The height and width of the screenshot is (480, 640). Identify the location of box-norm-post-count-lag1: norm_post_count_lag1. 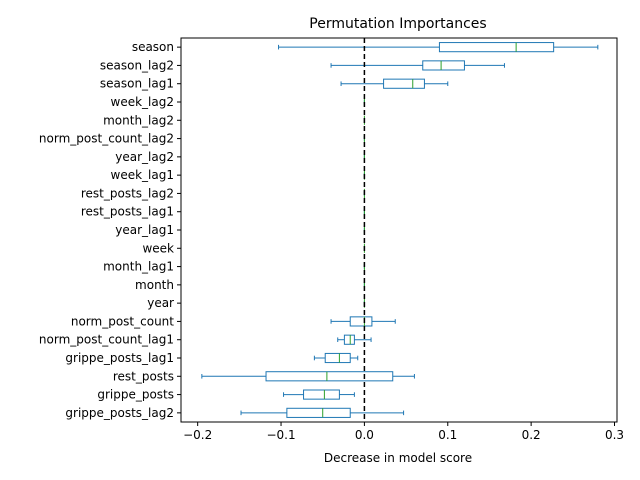
(205, 340).